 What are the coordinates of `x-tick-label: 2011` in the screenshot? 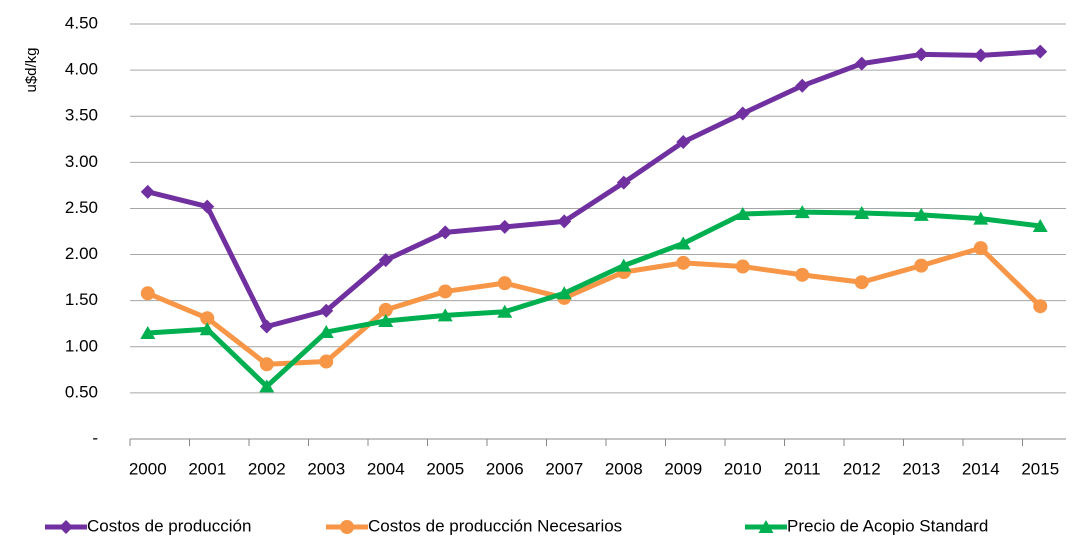 It's located at (802, 468).